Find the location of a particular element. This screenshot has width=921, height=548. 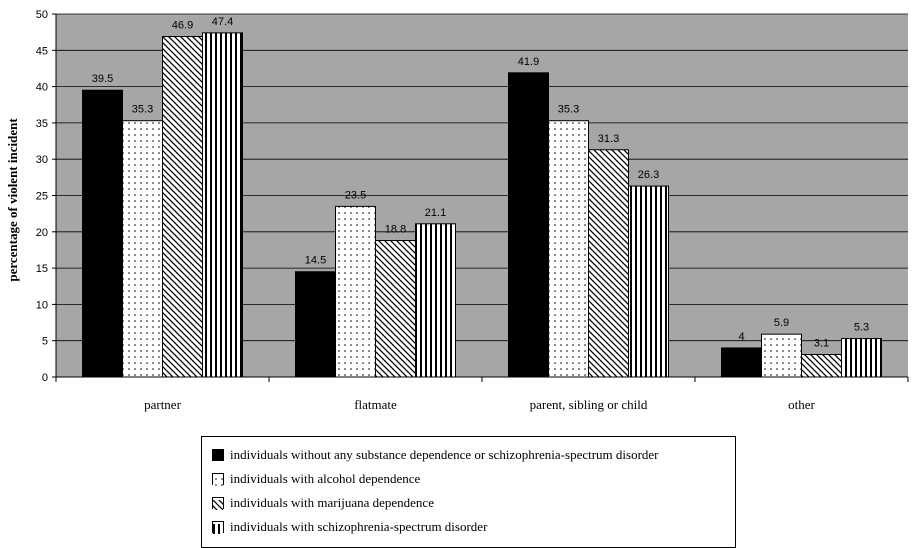

y-tick-label: 10 is located at coordinates (42, 305).